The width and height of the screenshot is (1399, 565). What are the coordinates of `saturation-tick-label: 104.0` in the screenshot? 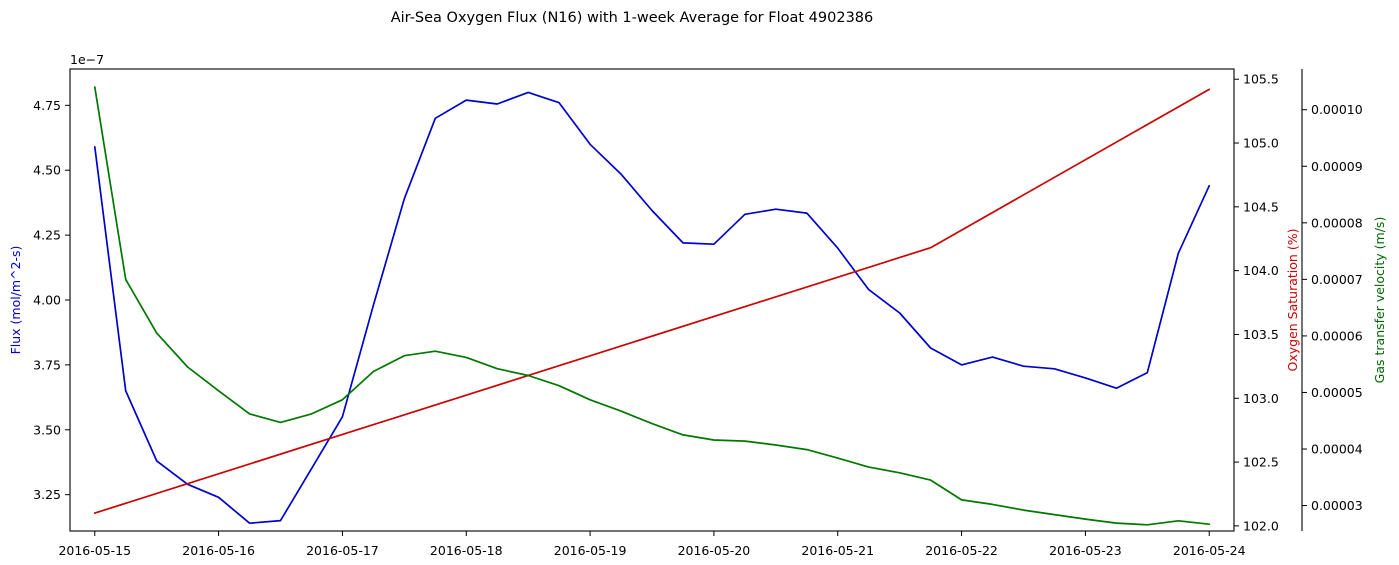 It's located at (1261, 270).